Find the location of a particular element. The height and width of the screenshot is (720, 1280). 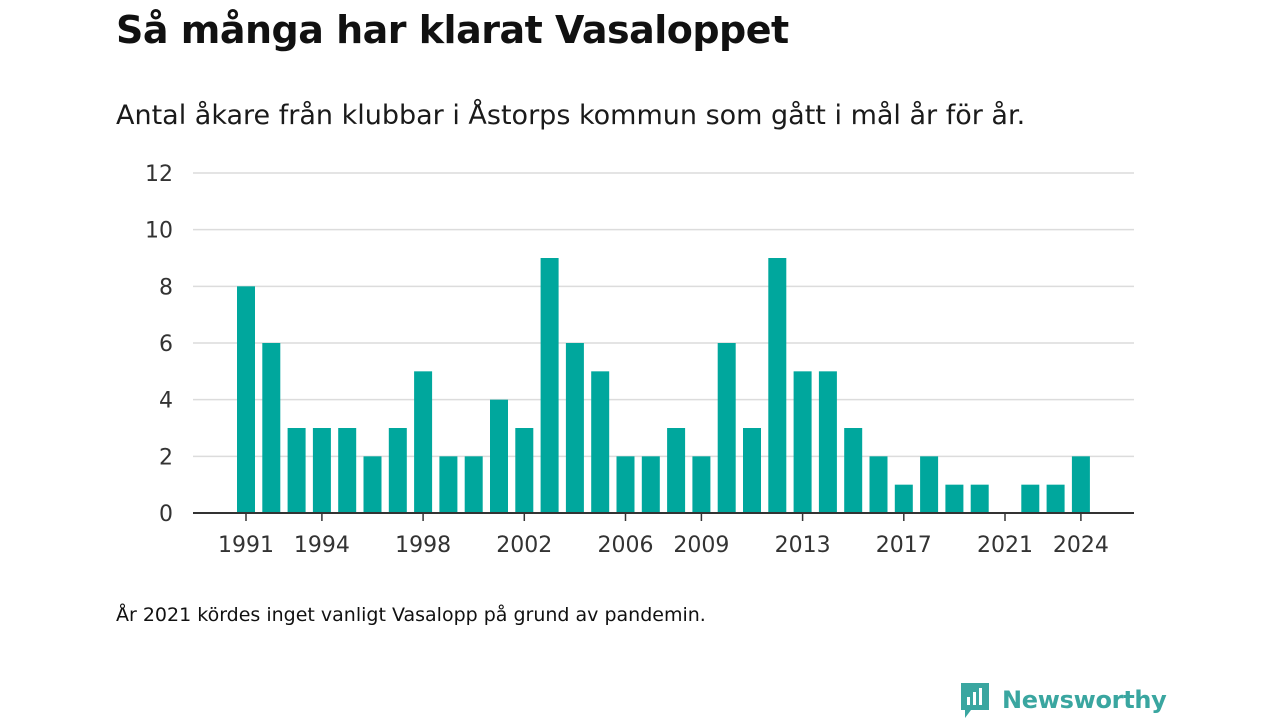

x-tick-label: 2009 is located at coordinates (701, 545).